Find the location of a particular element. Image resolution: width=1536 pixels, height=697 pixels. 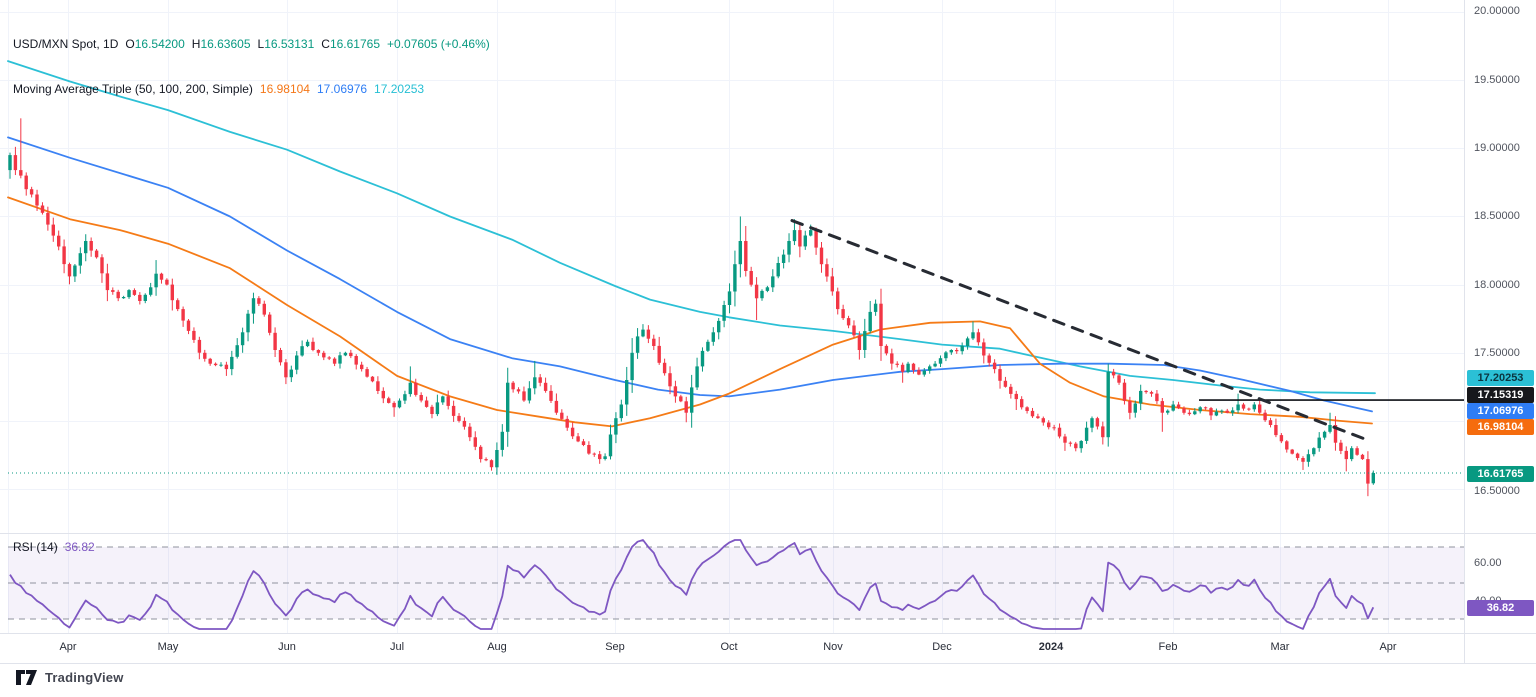

symbol-title: USD/MXN Spot, 1D is located at coordinates (66, 44).